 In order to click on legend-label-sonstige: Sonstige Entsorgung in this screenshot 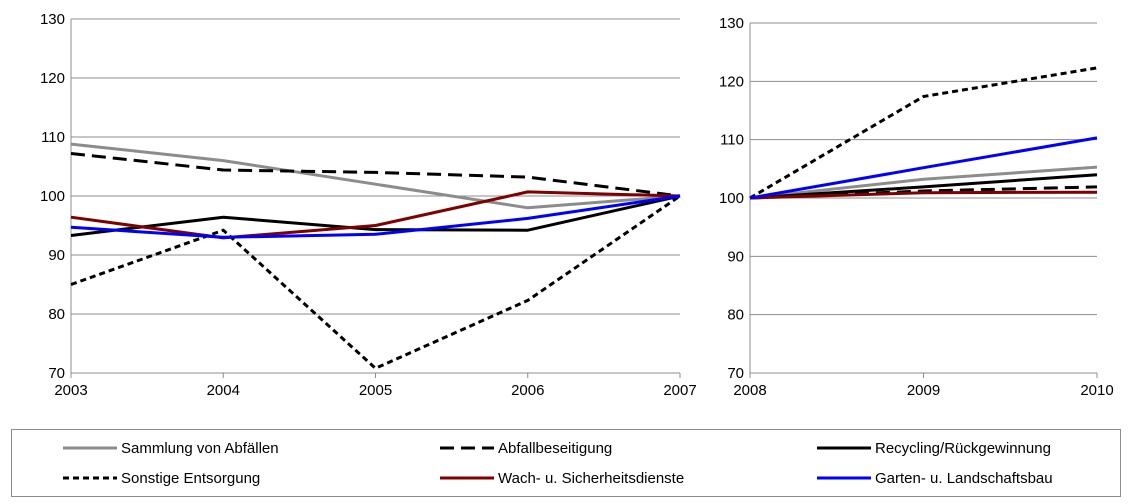, I will do `click(191, 478)`.